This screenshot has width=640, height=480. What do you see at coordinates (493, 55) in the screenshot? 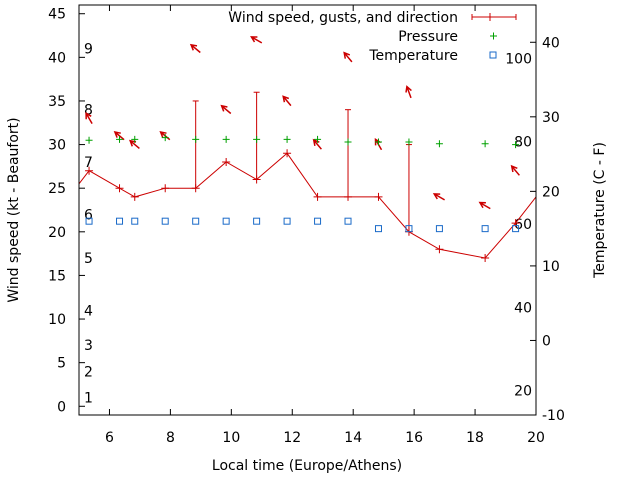
I see `legend-temperature-swatch` at bounding box center [493, 55].